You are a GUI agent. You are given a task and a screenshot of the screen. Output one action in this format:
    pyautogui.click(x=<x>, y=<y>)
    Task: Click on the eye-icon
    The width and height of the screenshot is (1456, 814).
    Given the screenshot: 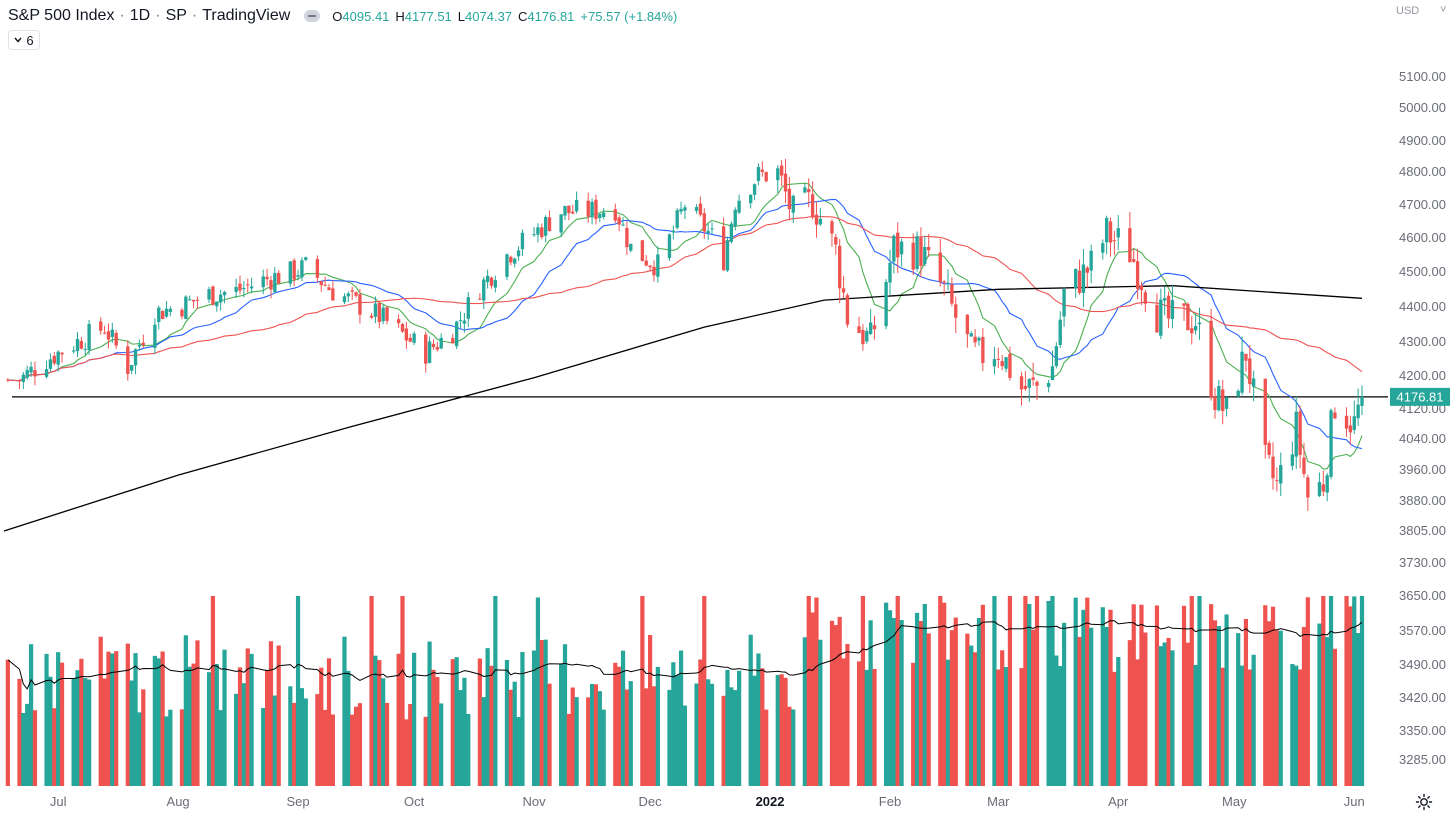 What is the action you would take?
    pyautogui.click(x=312, y=16)
    